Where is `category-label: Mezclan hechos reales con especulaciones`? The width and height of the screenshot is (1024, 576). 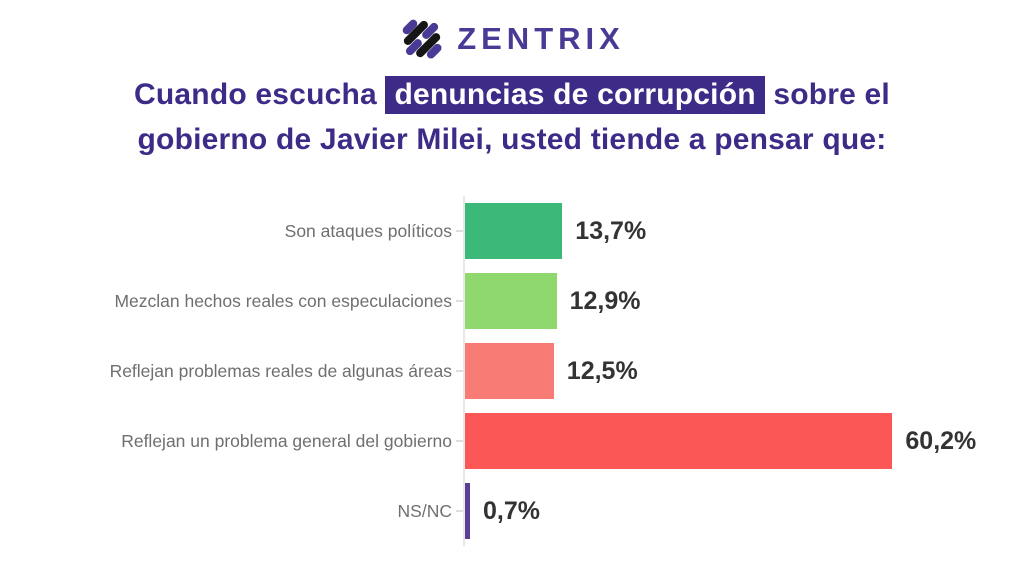
category-label: Mezclan hechos reales con especulaciones is located at coordinates (283, 300).